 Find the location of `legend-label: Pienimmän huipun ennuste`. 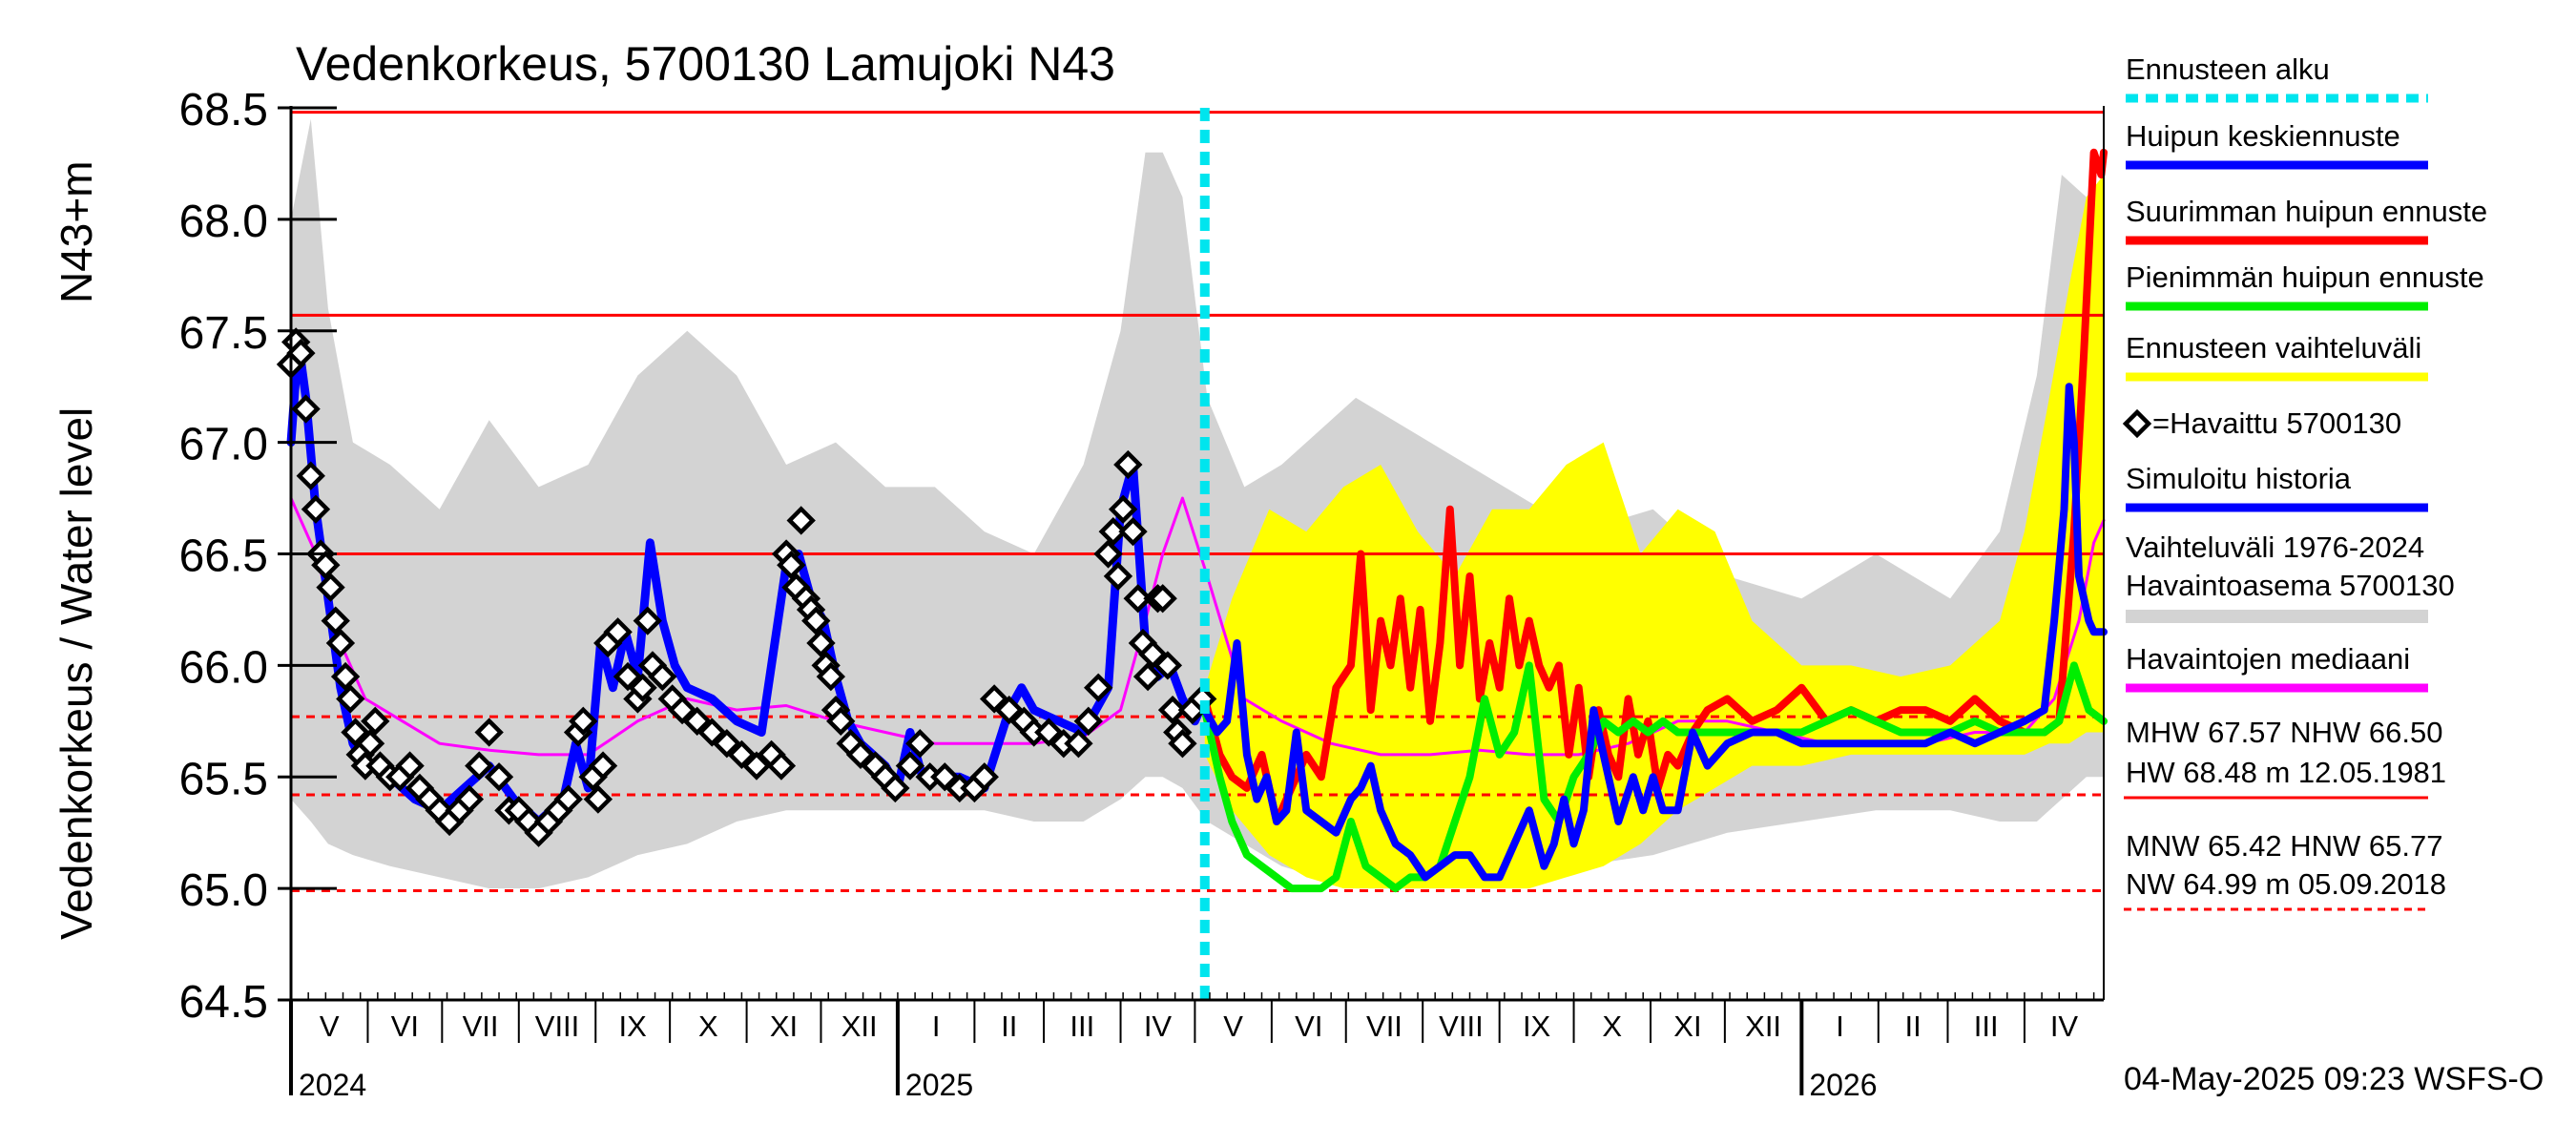

legend-label: Pienimmän huipun ennuste is located at coordinates (2305, 277).